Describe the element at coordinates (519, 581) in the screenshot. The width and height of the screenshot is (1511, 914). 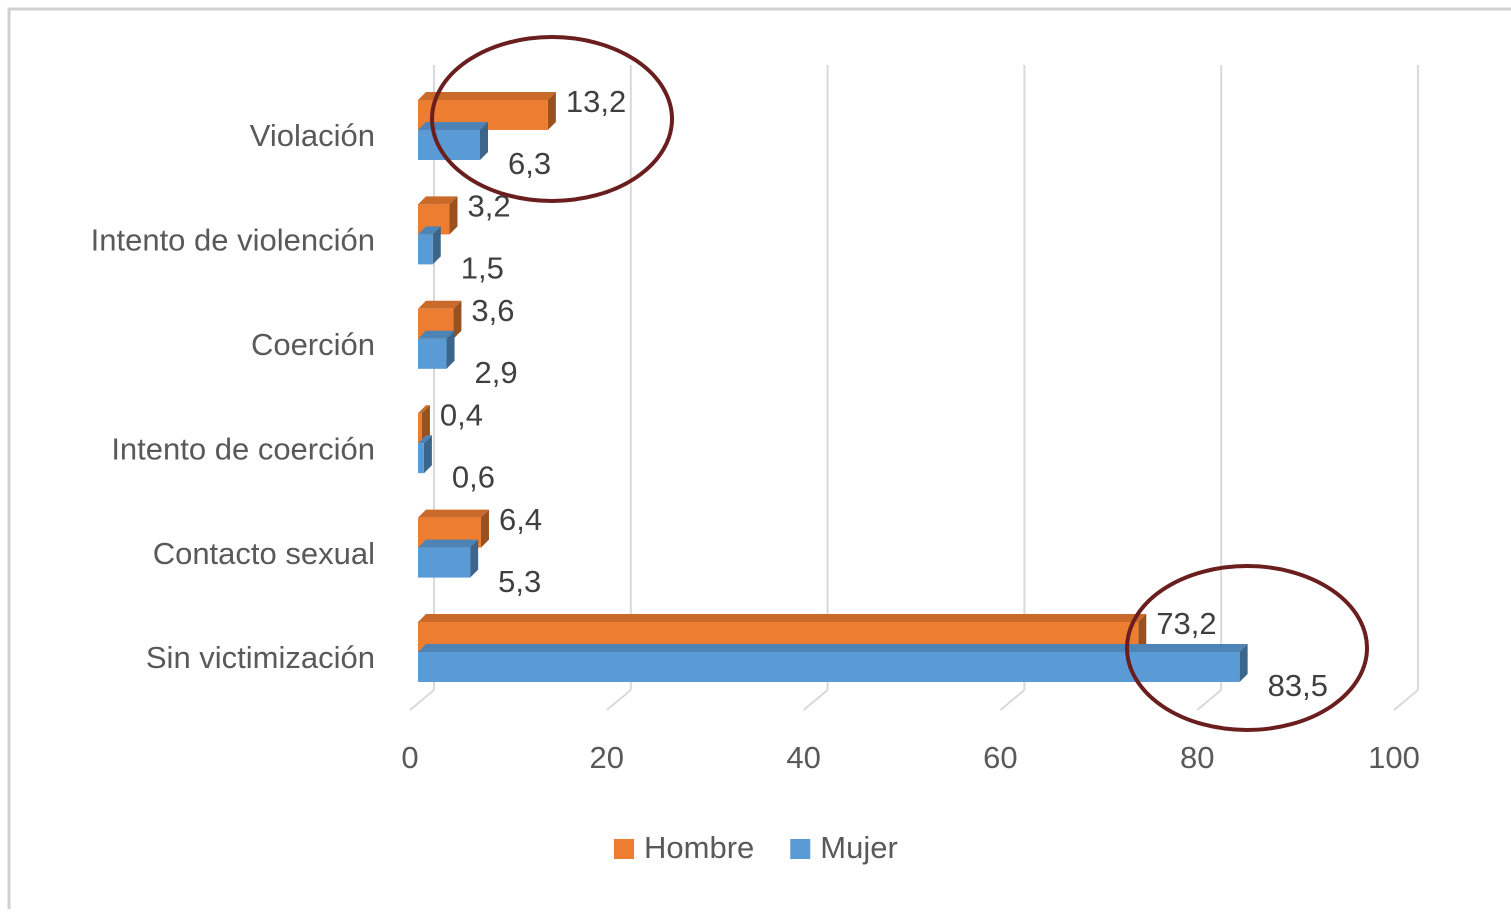
I see `value-label: 5,3` at that location.